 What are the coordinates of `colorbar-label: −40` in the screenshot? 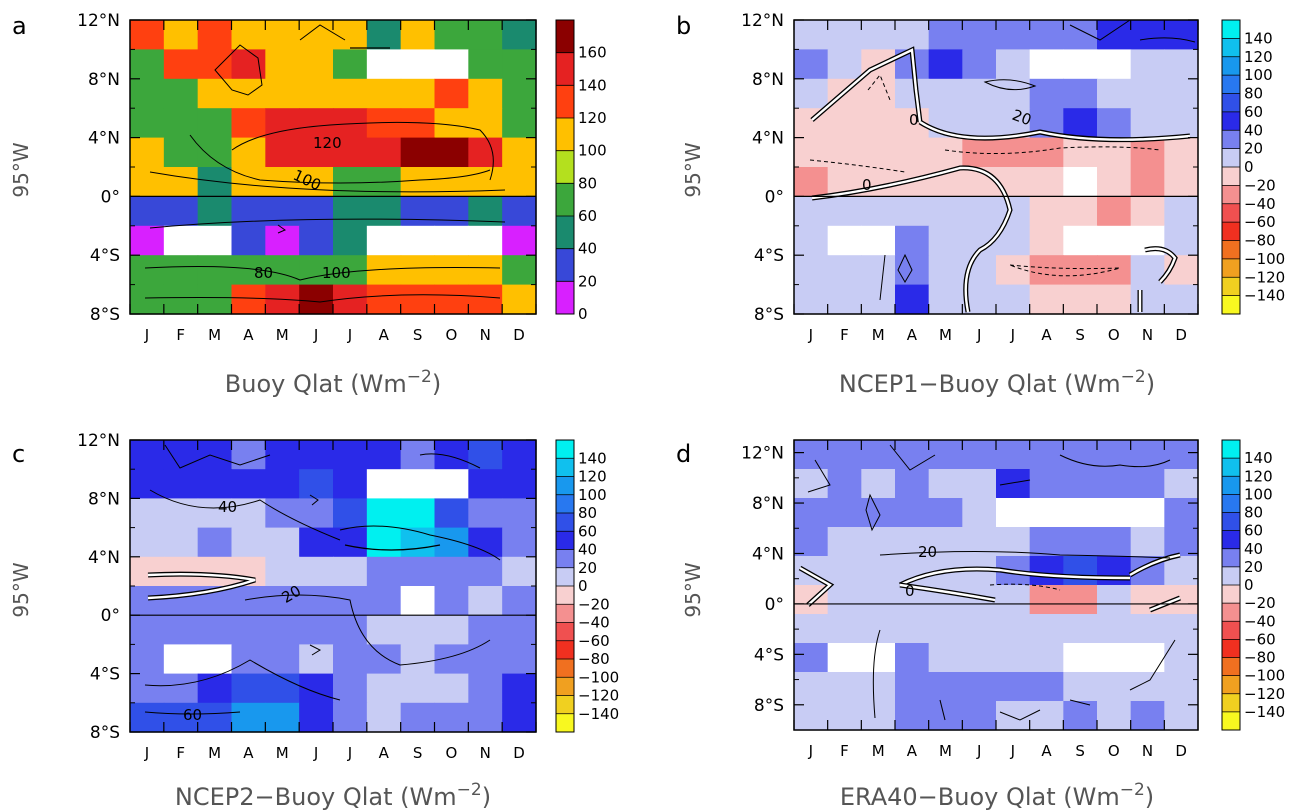 It's located at (1260, 621).